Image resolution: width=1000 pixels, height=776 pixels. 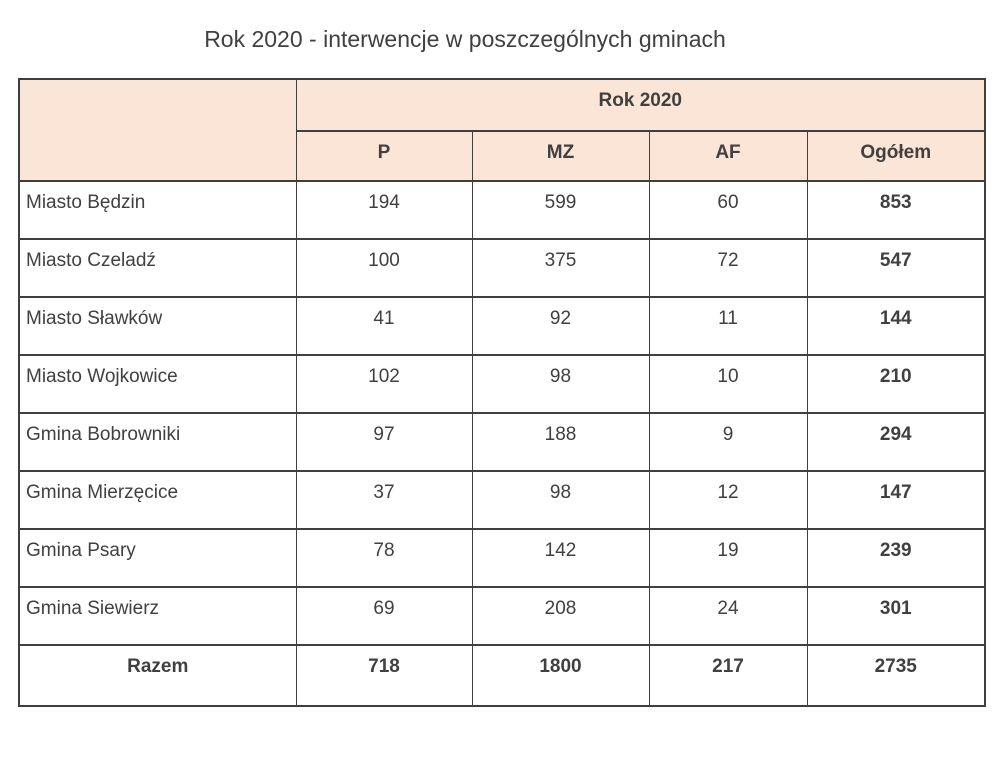 I want to click on cell-af: 24, so click(x=728, y=616).